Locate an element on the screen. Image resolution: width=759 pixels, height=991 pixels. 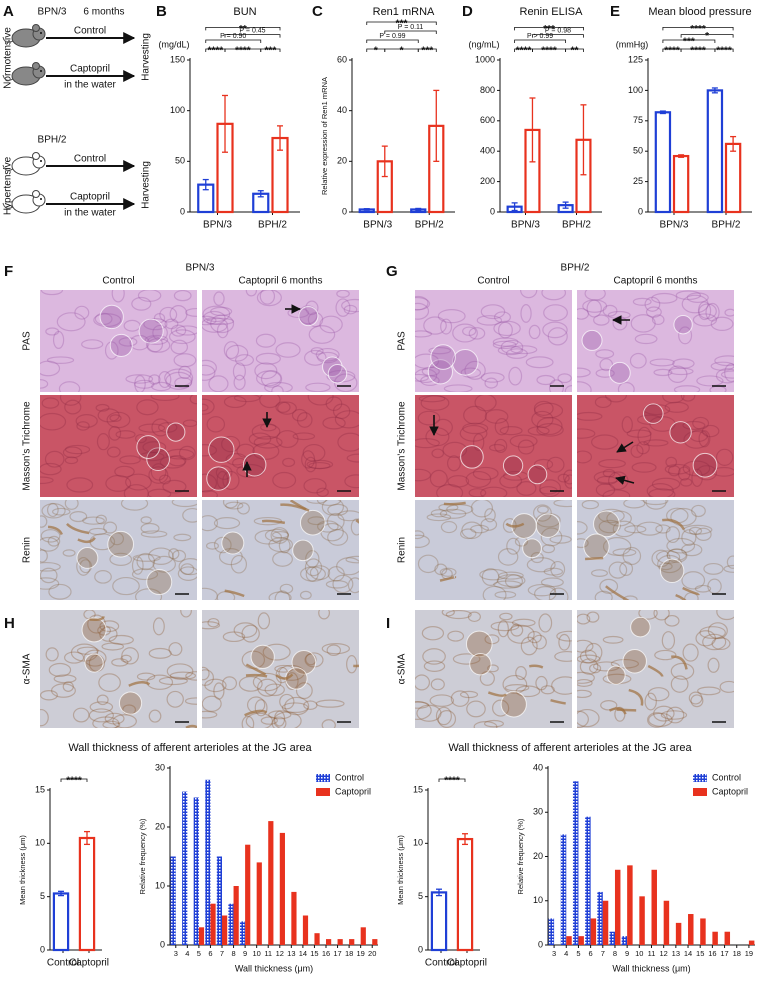
row-label: PAS is located at coordinates (27, 341).